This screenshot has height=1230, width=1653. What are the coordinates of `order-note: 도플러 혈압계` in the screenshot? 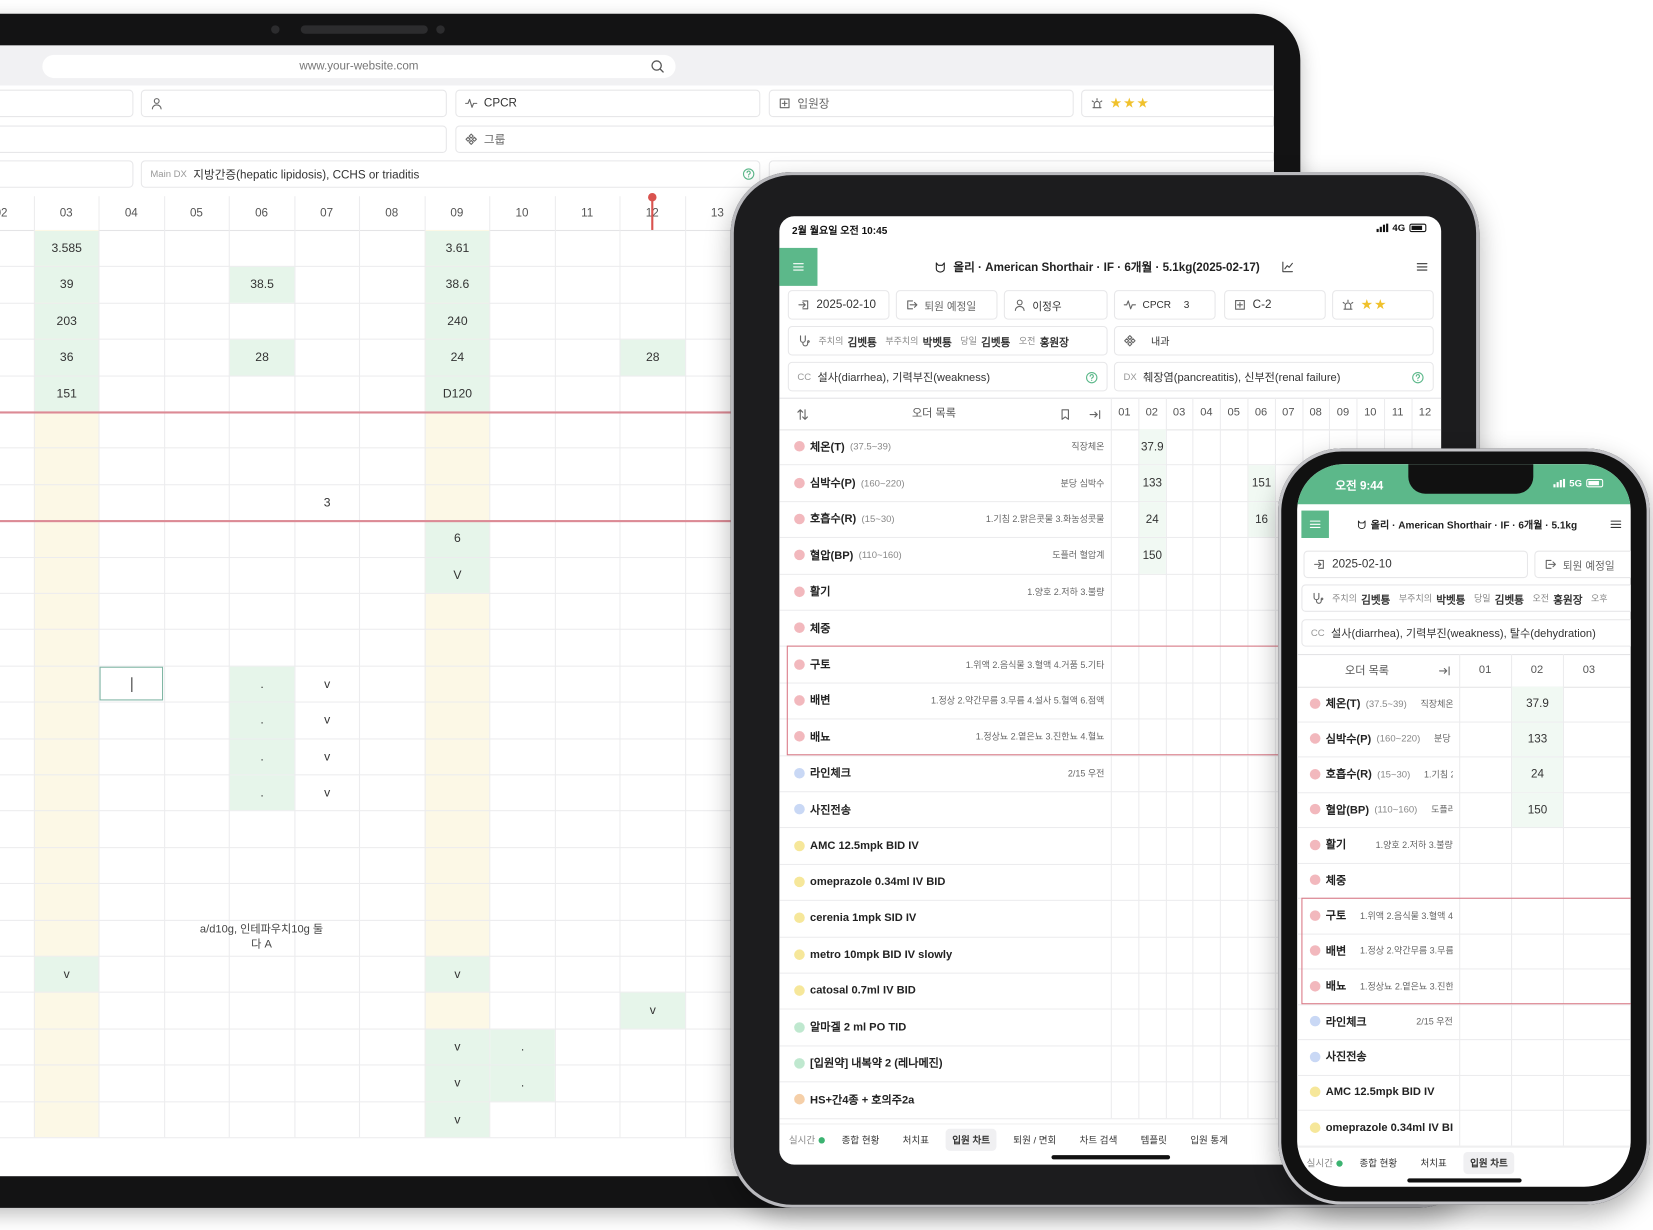 It's located at (1442, 809).